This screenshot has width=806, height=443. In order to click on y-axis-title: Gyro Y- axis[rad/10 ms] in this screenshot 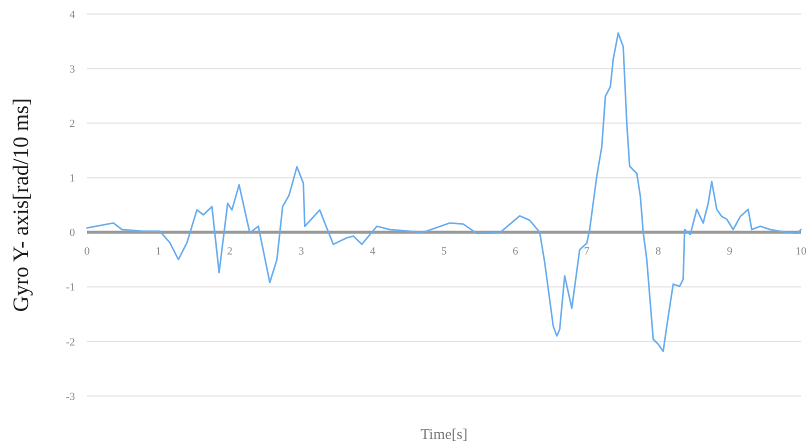, I will do `click(20, 205)`.